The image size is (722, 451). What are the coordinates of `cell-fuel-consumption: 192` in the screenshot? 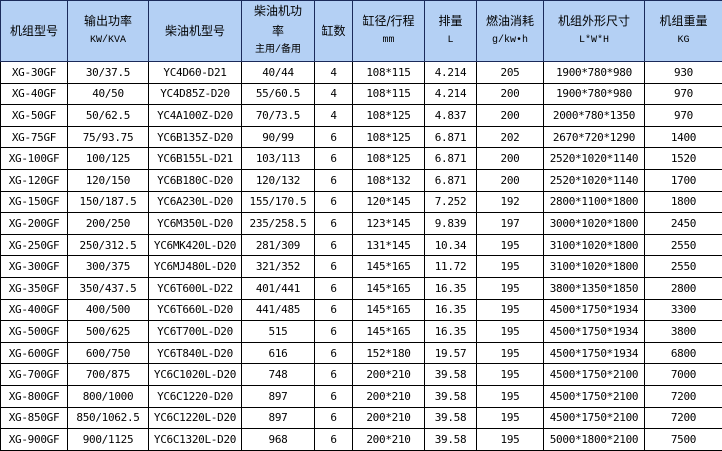 It's located at (510, 202).